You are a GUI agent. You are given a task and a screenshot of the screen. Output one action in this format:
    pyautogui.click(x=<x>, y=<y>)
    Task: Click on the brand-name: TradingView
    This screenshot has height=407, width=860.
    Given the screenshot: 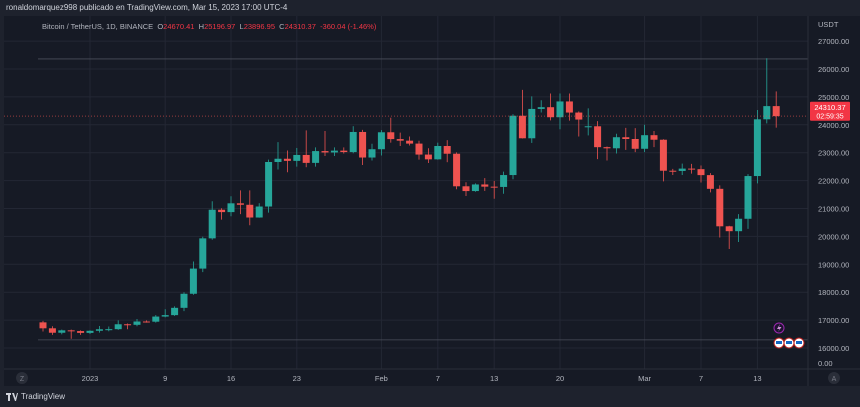 What is the action you would take?
    pyautogui.click(x=43, y=396)
    